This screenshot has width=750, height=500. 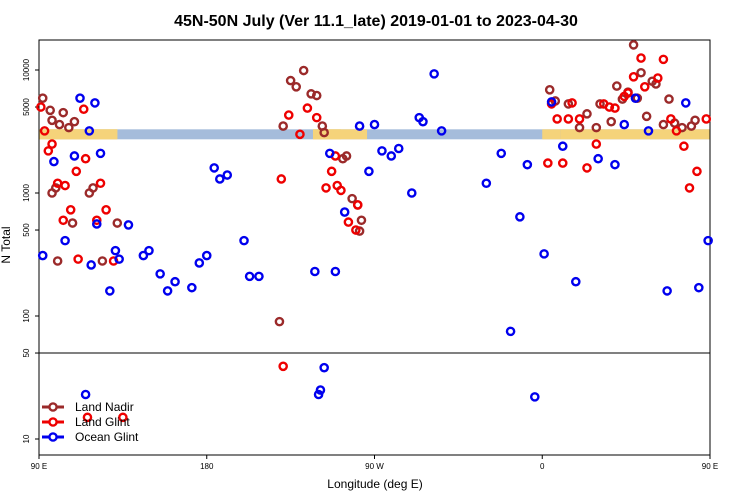 I want to click on y-axis-label: N Total, so click(x=6, y=244).